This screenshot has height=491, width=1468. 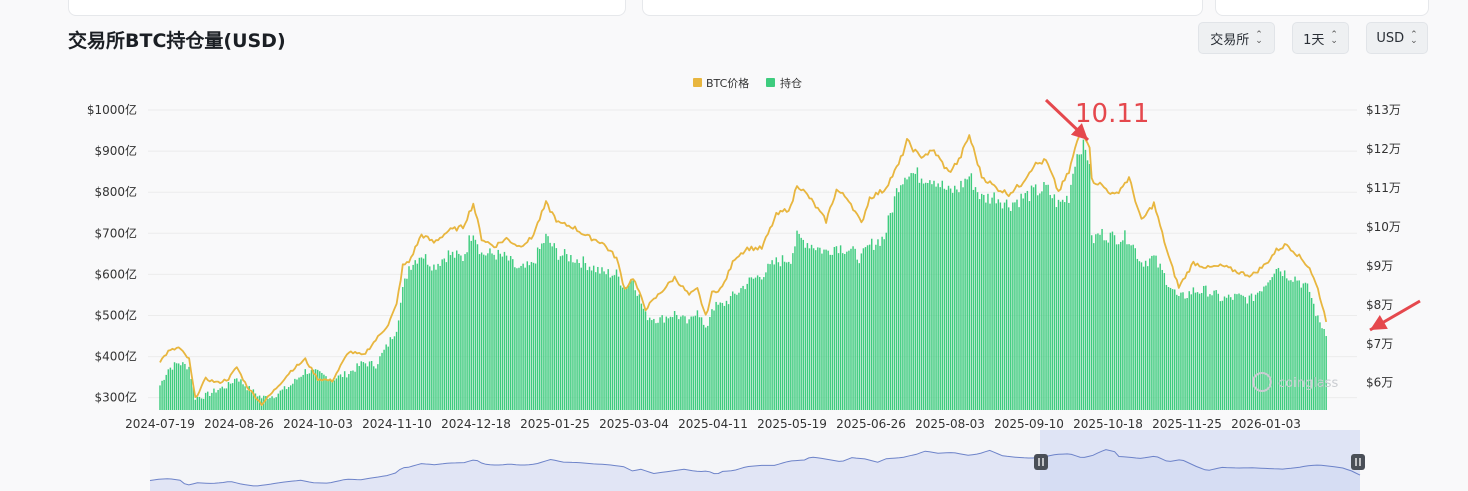 I want to click on navigator-handle-right, so click(x=1358, y=462).